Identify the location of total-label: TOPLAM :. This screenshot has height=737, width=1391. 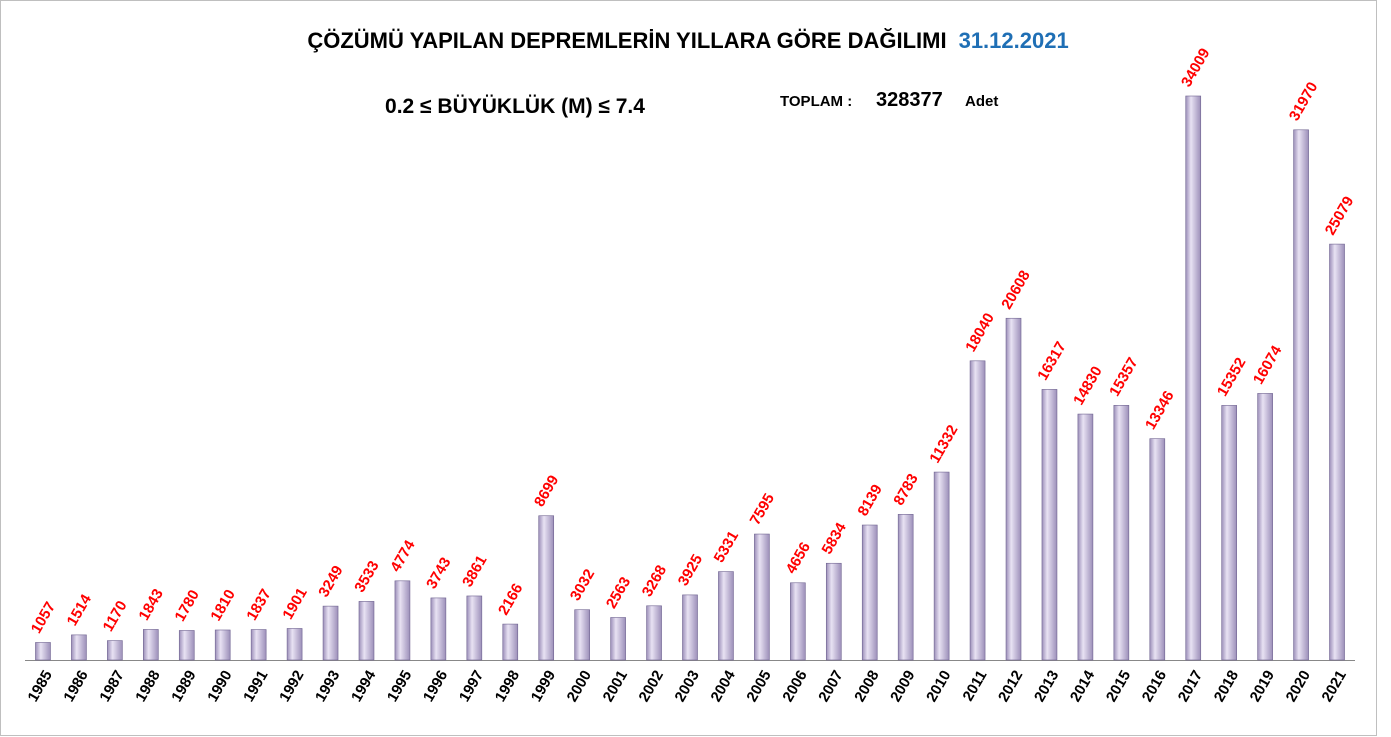
(816, 101).